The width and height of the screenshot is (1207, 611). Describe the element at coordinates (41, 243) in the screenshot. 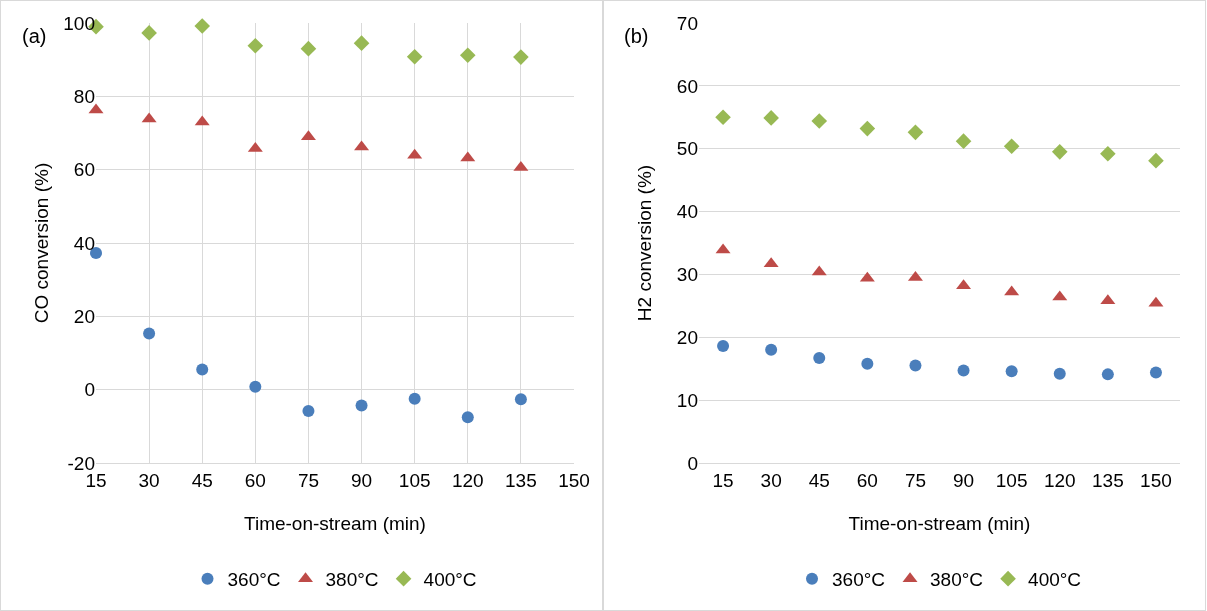

I see `y-axis-title: CO conversion (%)` at that location.